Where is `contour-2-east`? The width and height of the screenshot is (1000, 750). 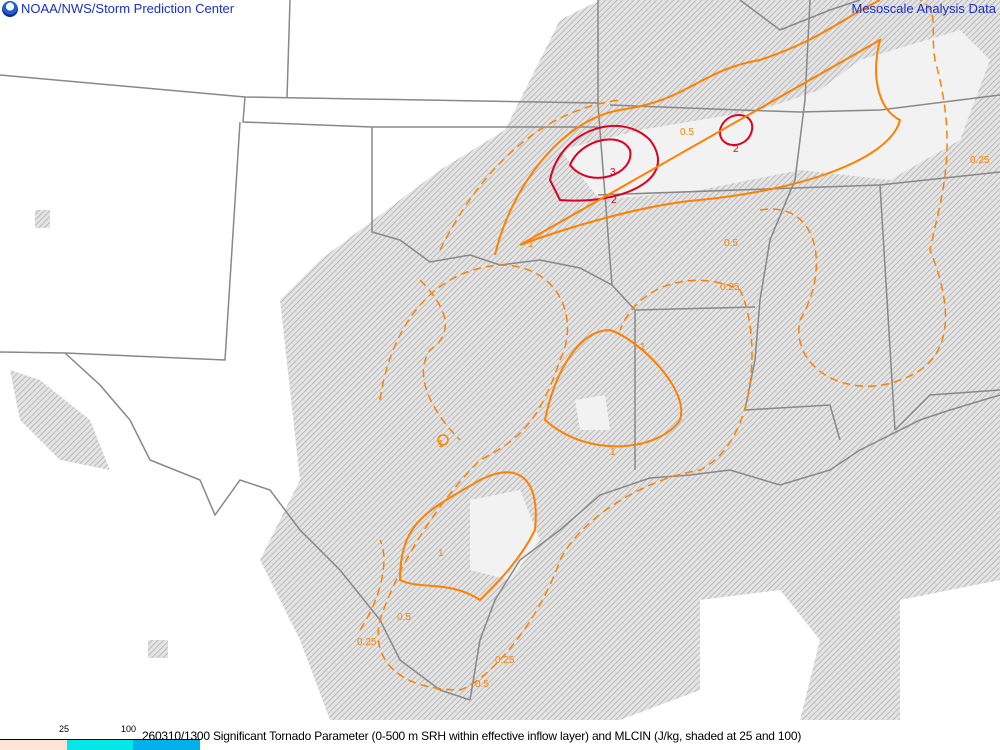 contour-2-east is located at coordinates (736, 130).